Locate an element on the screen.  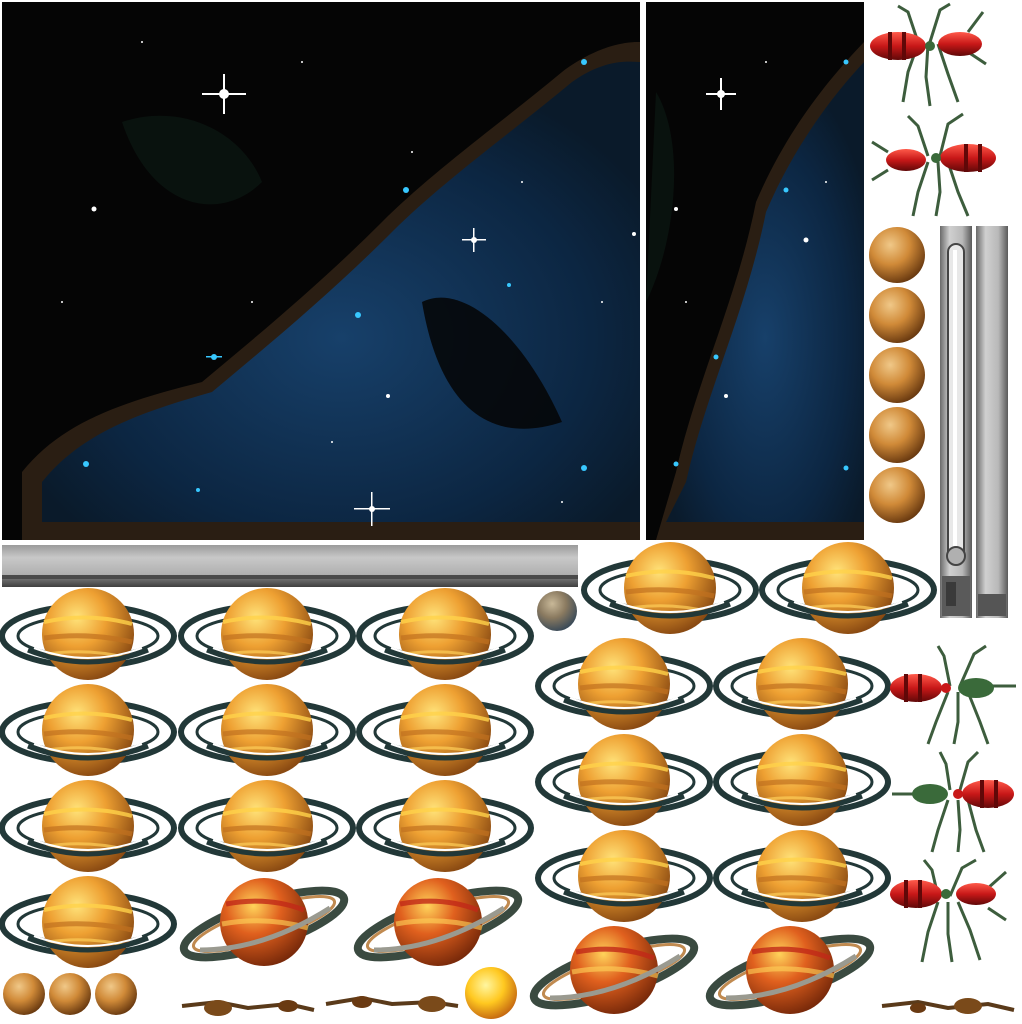
metal-bar-vertical is located at coordinates (992, 422).